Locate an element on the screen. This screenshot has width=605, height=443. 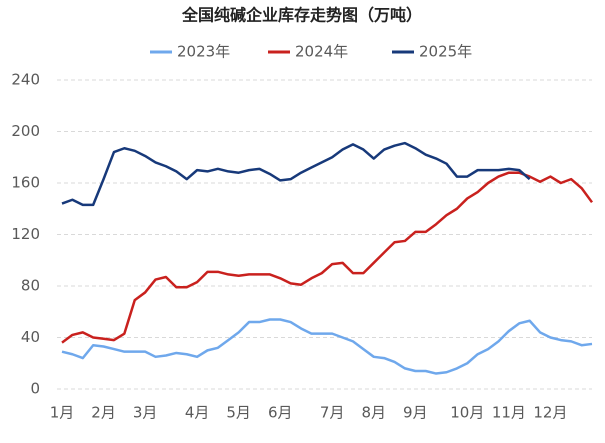
legend-label: 2024年 is located at coordinates (321, 52).